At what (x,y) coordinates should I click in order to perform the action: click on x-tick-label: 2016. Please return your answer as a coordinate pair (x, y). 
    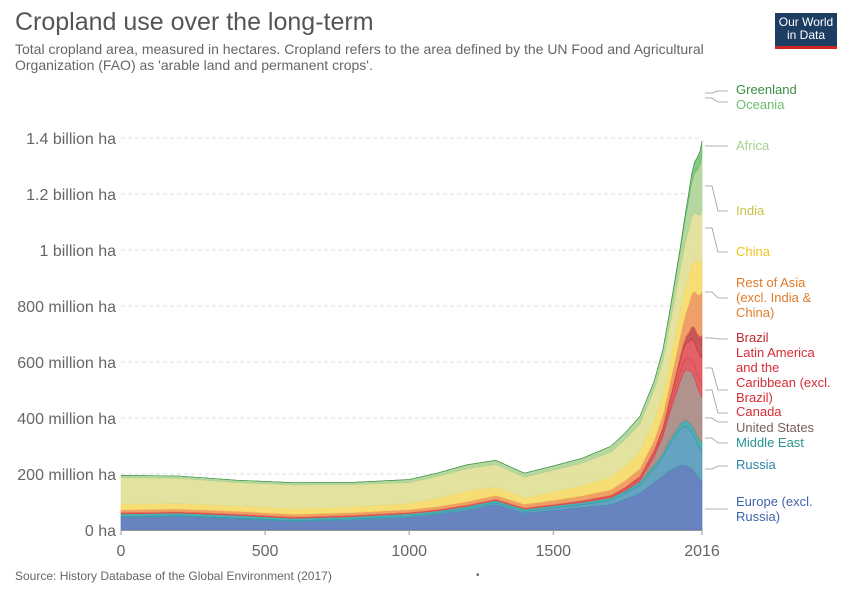
    Looking at the image, I should click on (702, 551).